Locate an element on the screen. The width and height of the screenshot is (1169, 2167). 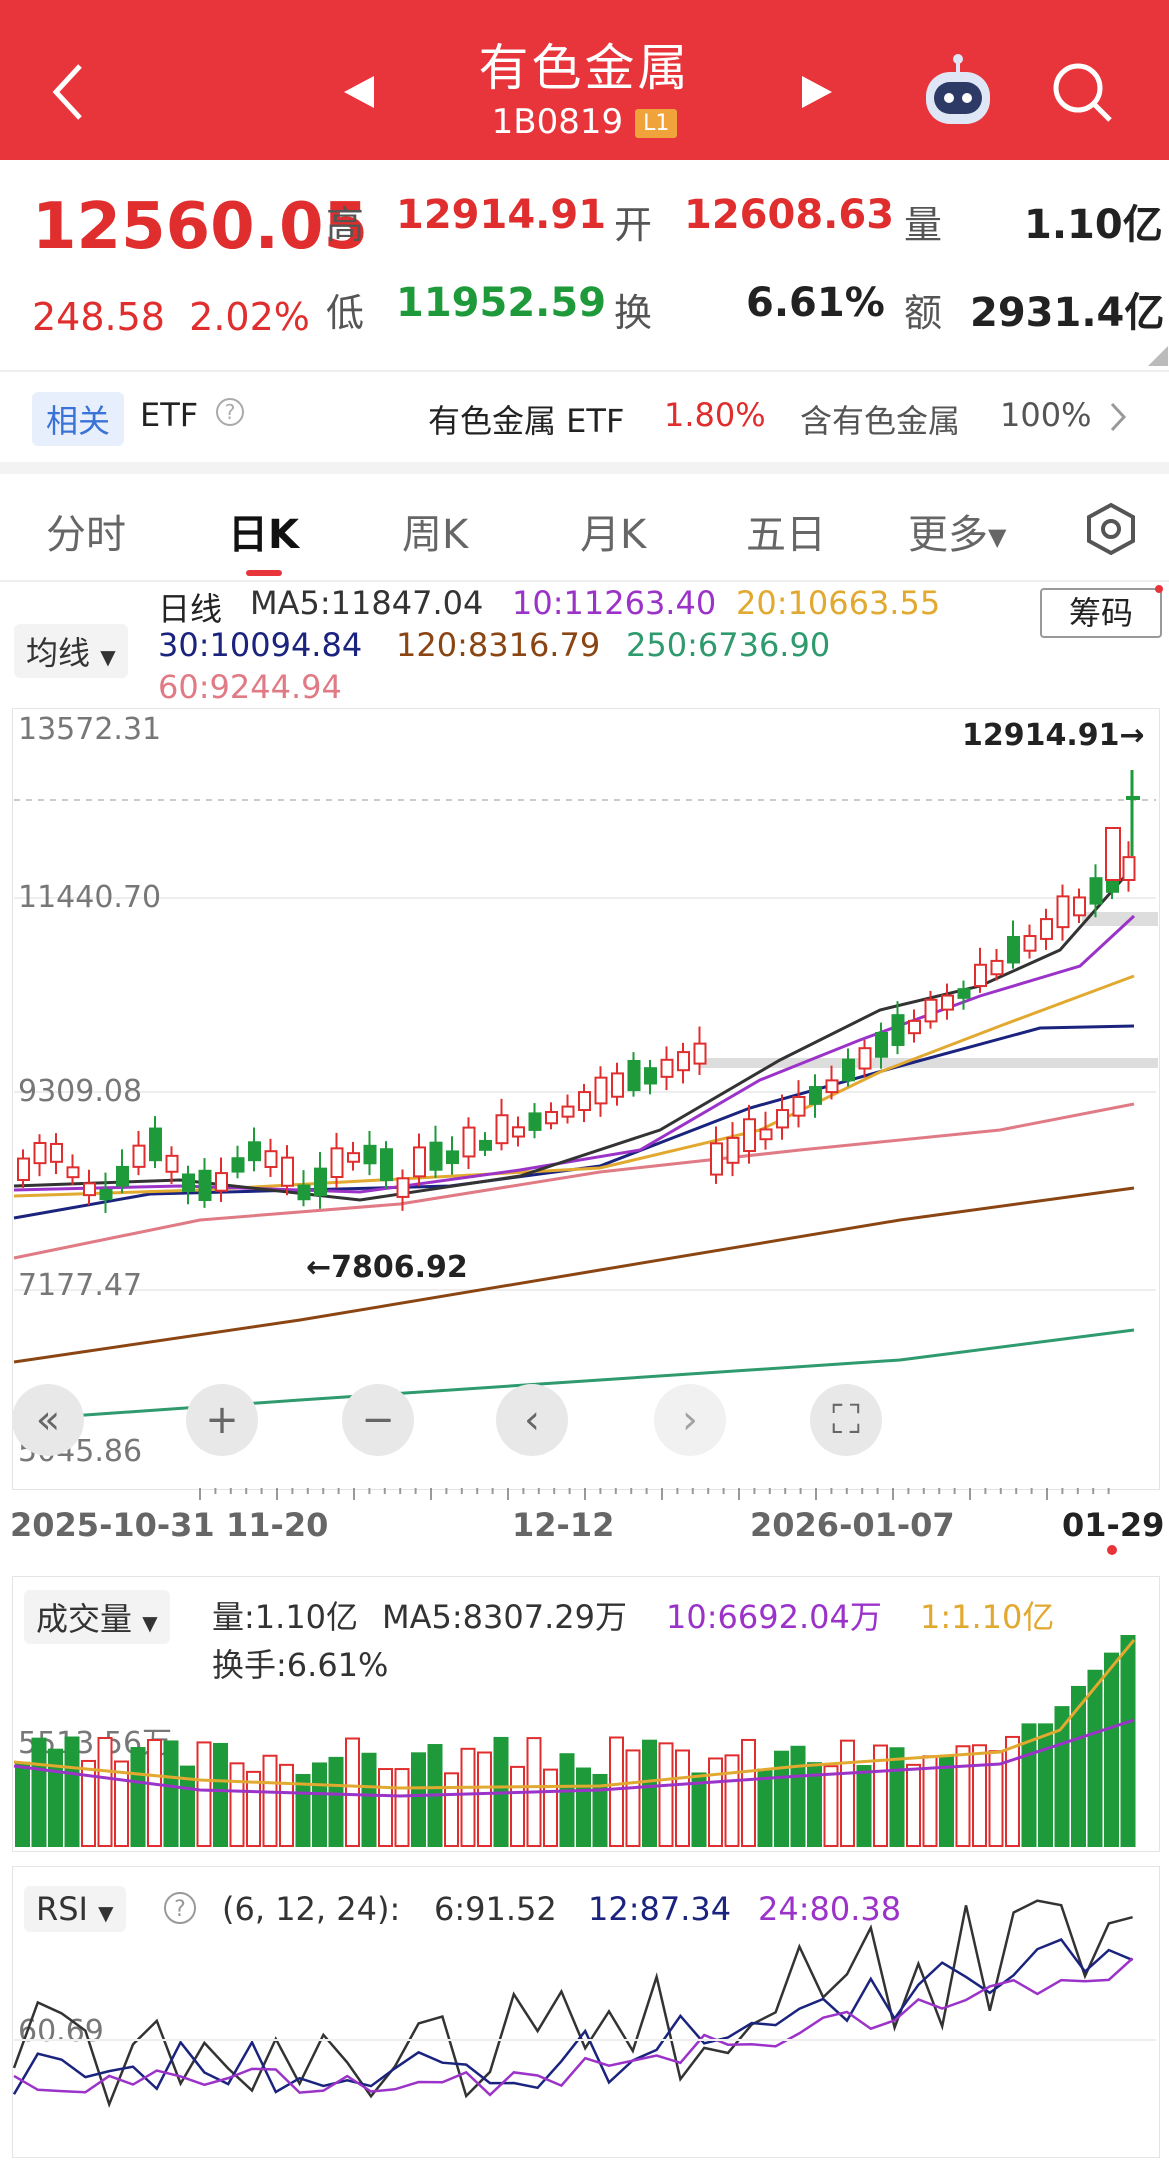
divider is located at coordinates (584, 371).